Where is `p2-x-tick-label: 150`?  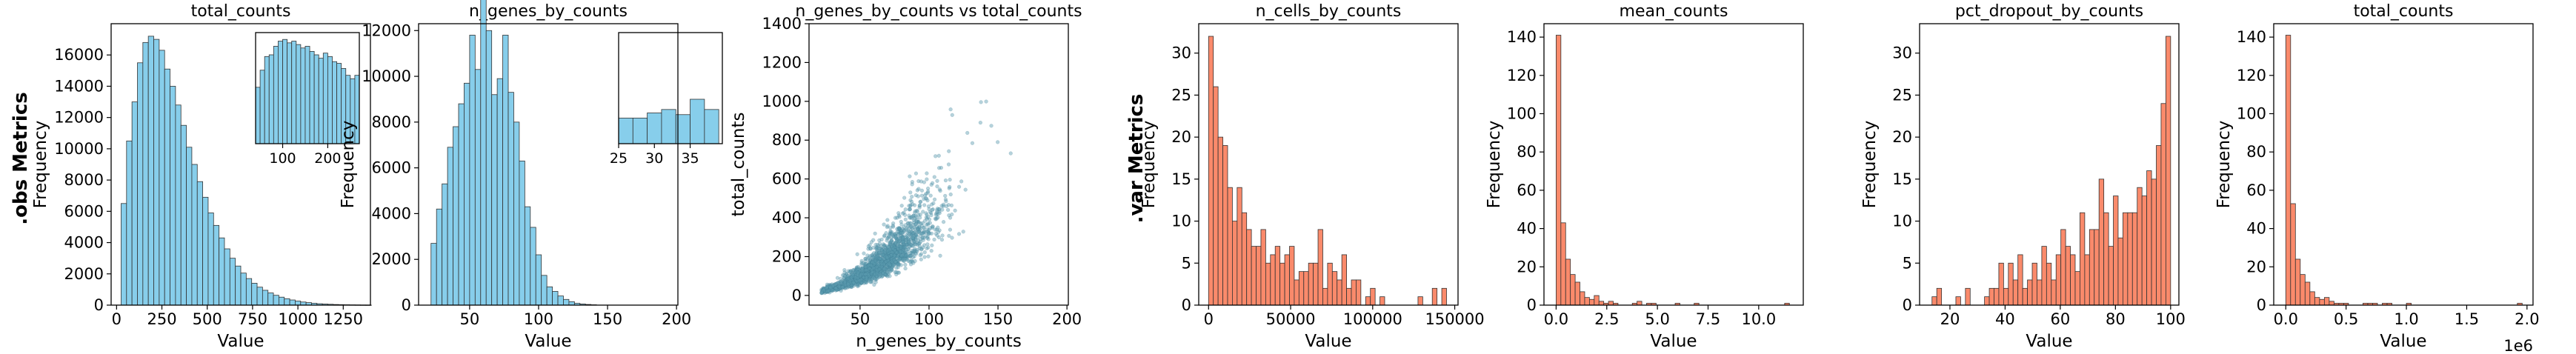
p2-x-tick-label: 150 is located at coordinates (607, 319).